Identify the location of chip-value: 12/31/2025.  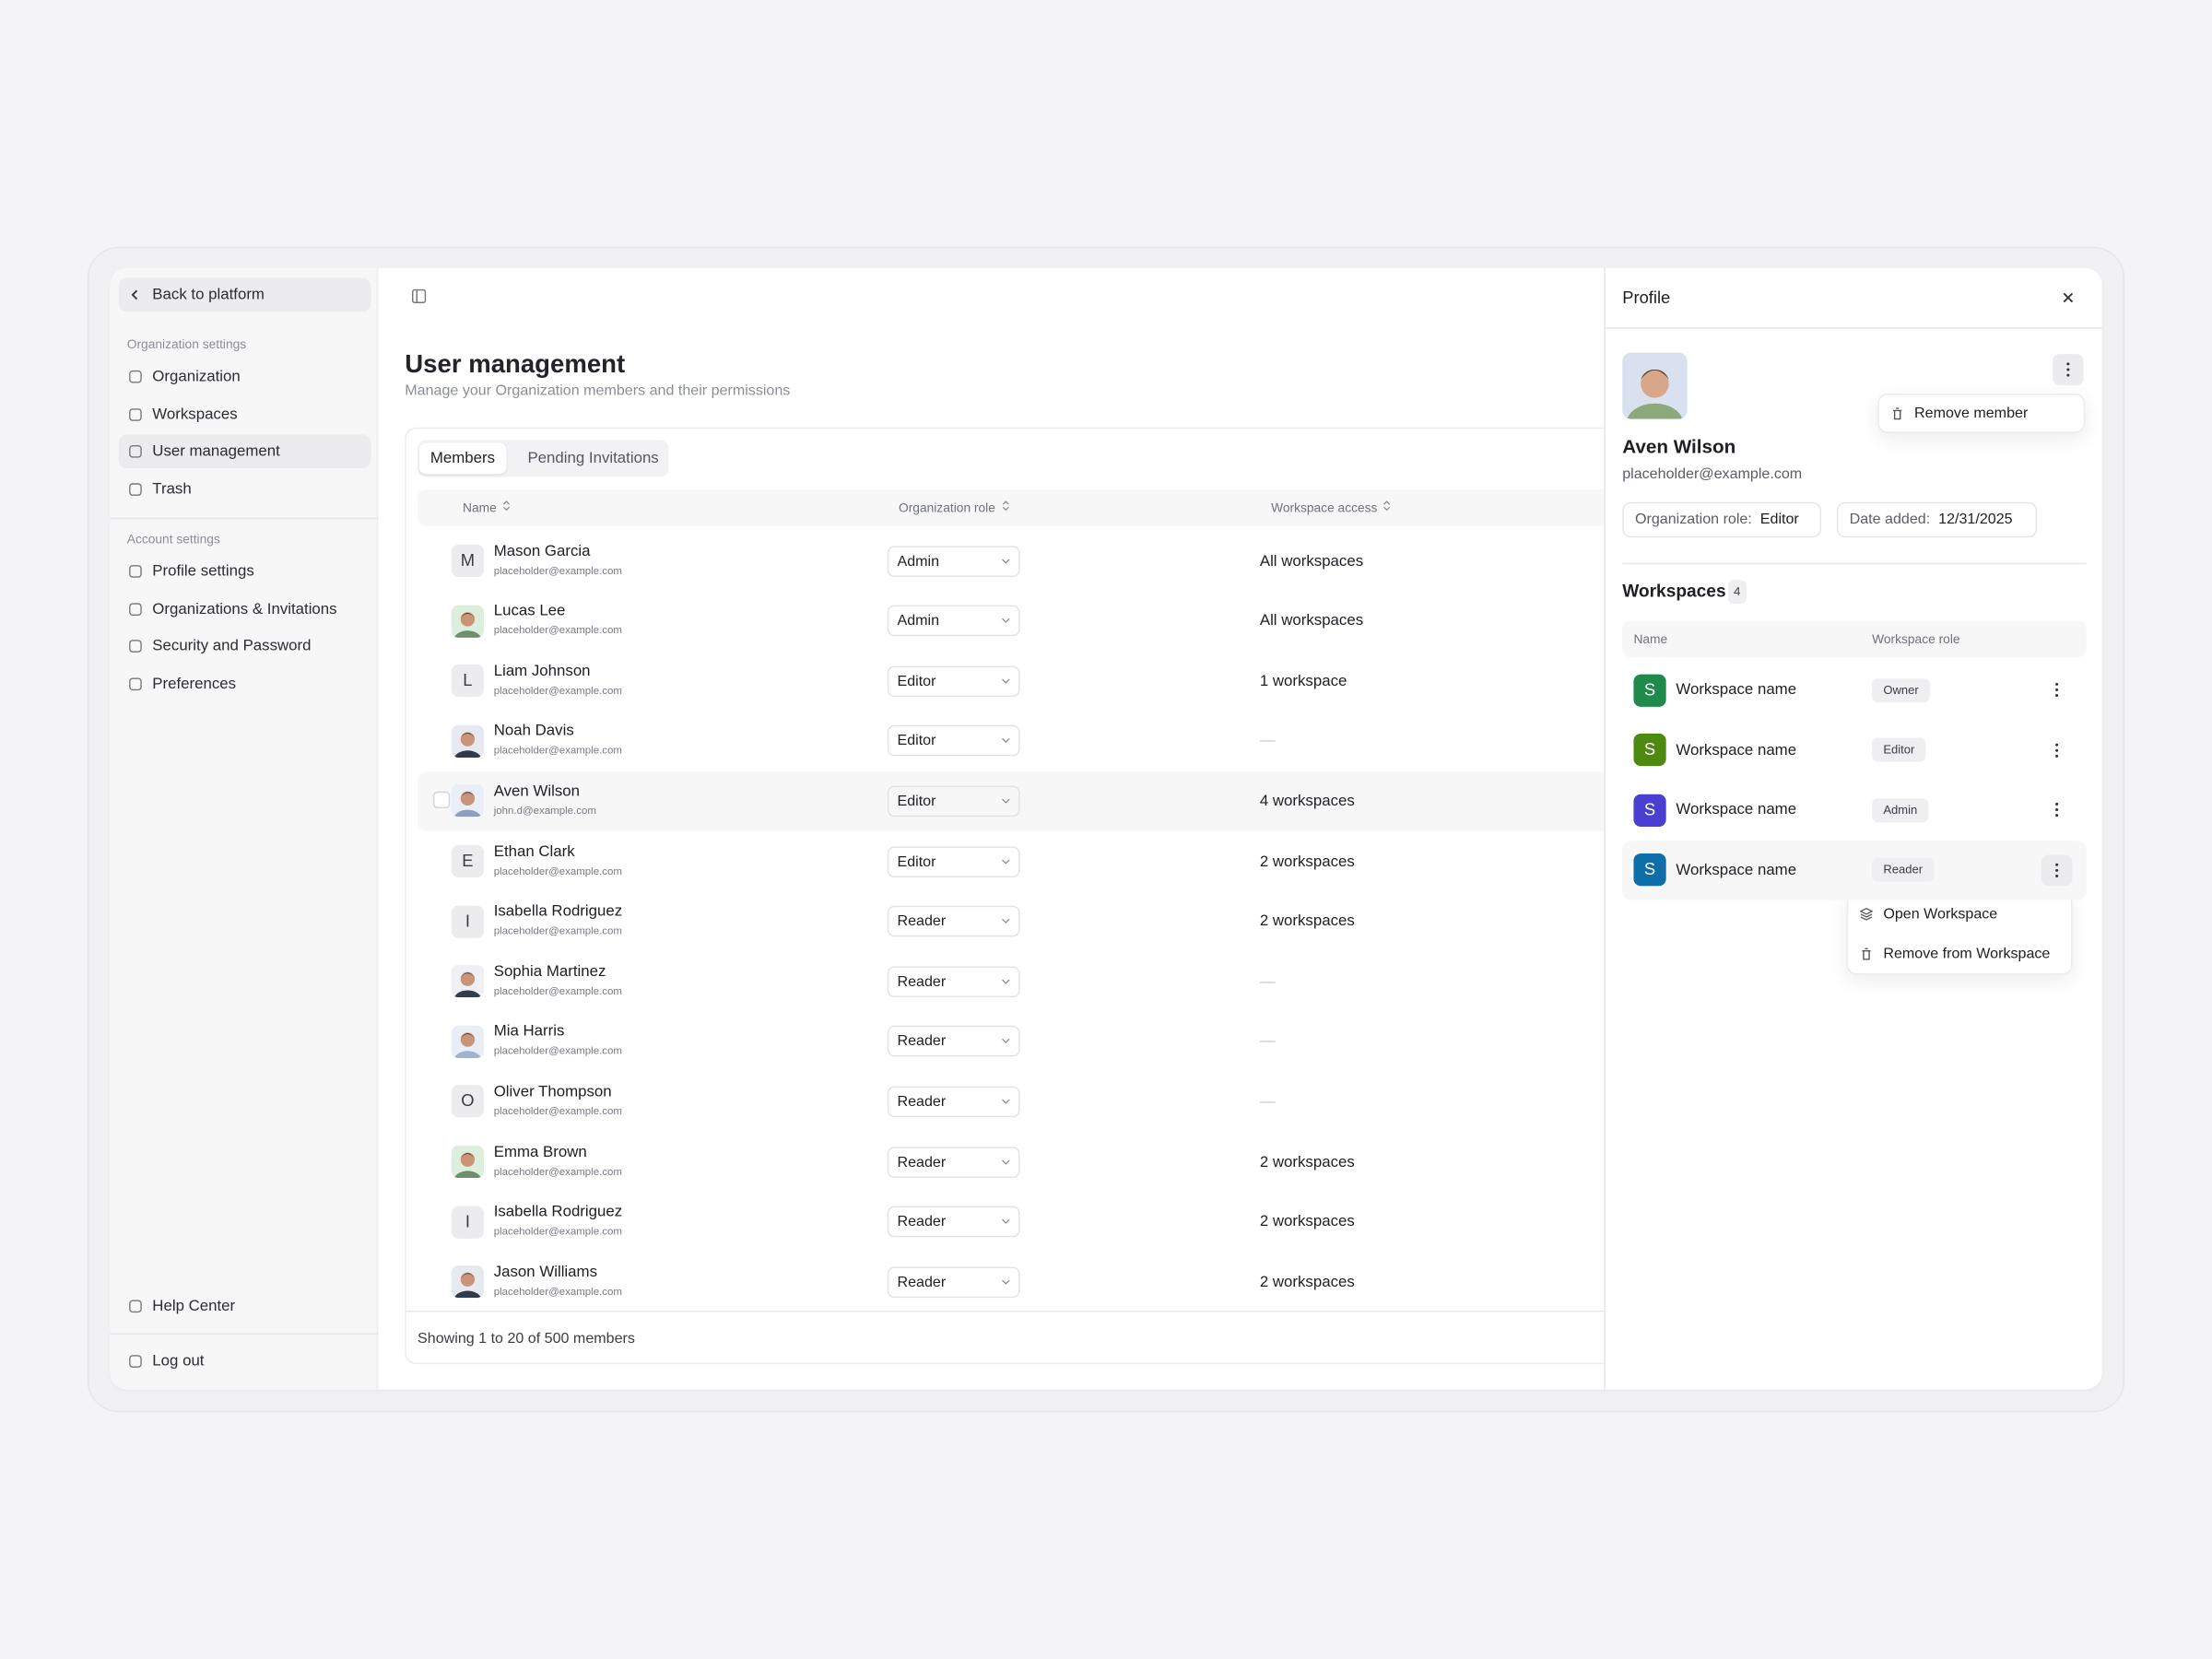
(1975, 519).